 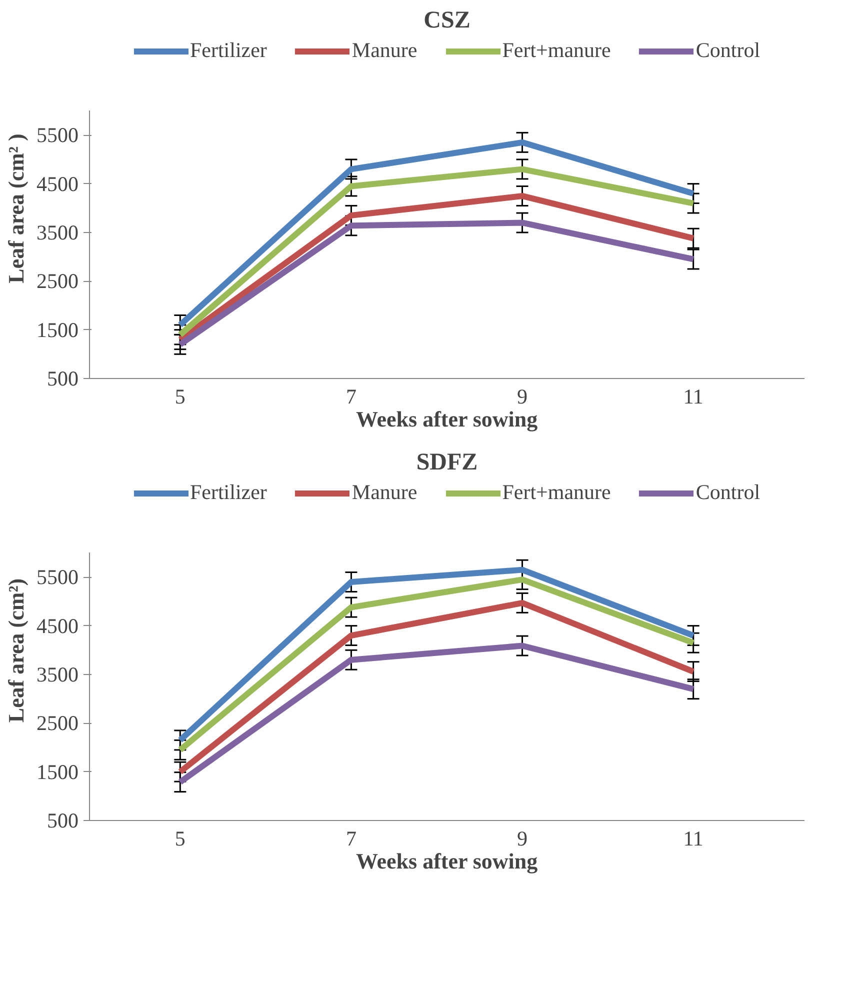 I want to click on y-axis-title: Leaf area (cm²), so click(x=16, y=650).